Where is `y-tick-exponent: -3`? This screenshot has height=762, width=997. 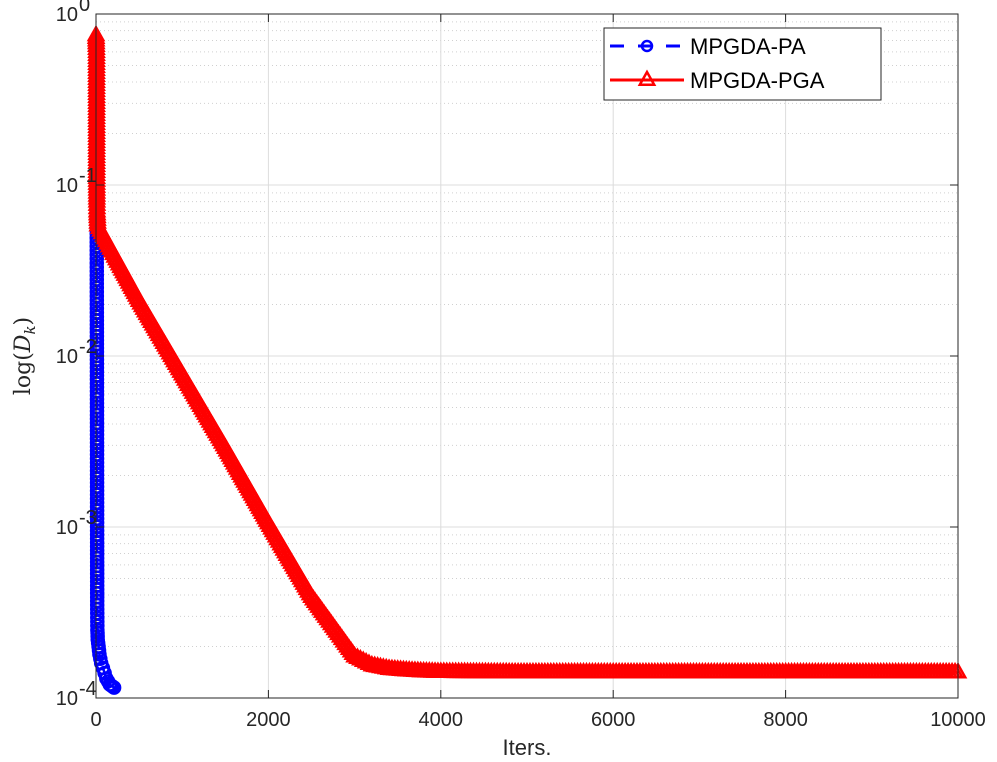 y-tick-exponent: -3 is located at coordinates (88, 518).